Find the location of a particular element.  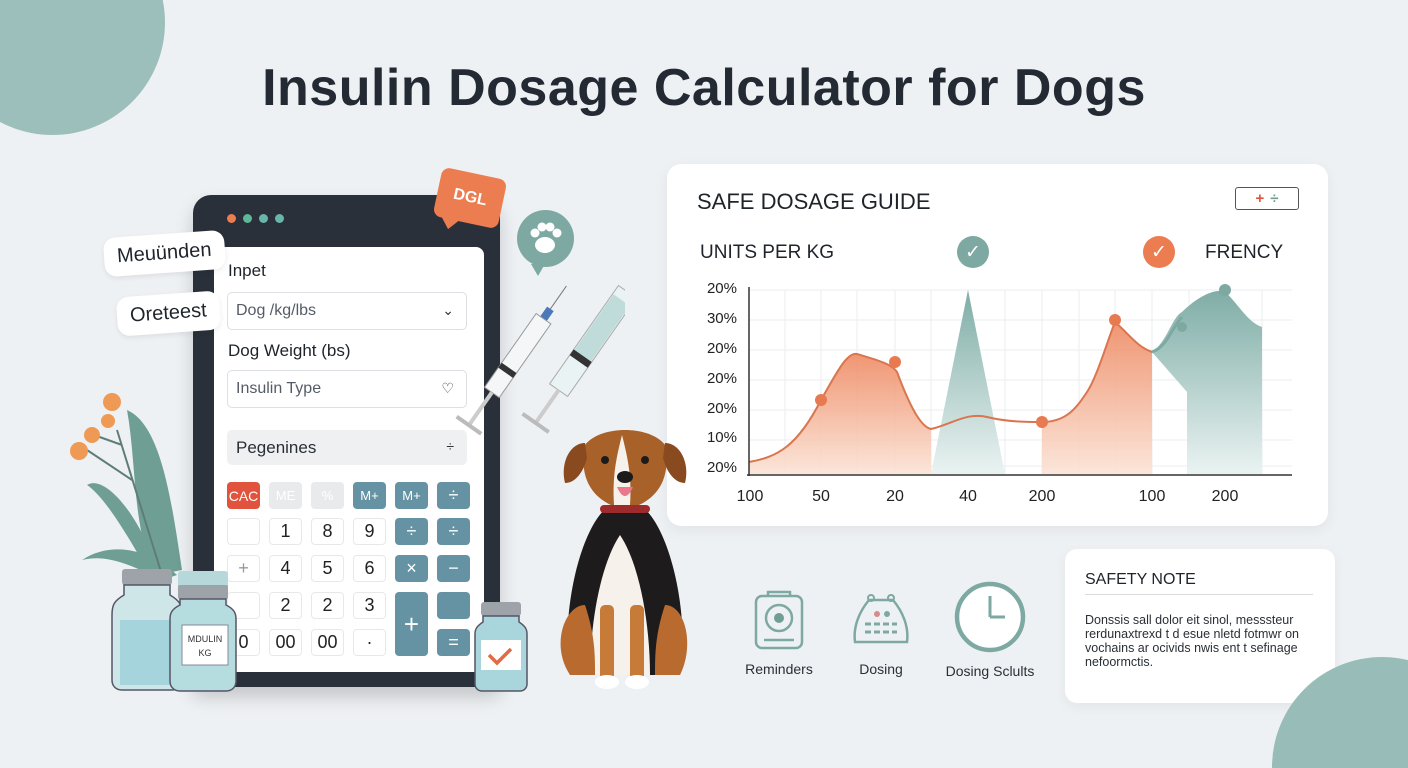

page-title: Insulin Dosage Calculator for Dogs is located at coordinates (704, 88).